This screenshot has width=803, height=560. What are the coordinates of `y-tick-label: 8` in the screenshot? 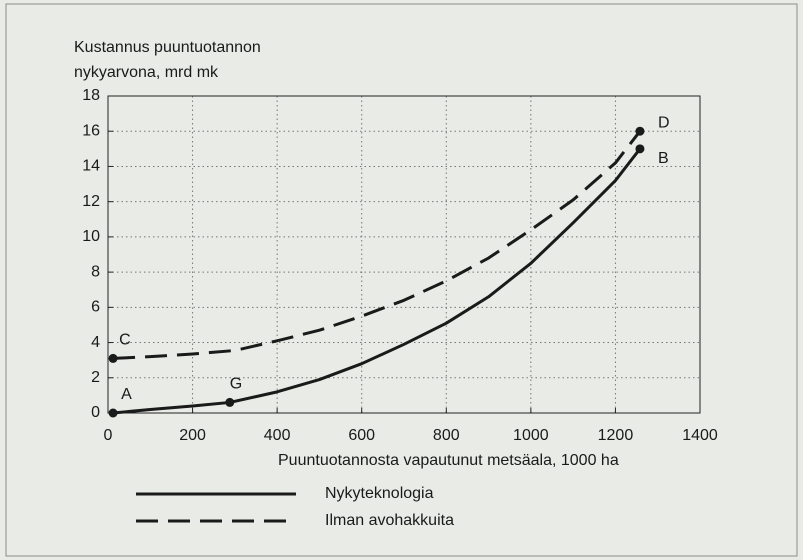 It's located at (95, 271).